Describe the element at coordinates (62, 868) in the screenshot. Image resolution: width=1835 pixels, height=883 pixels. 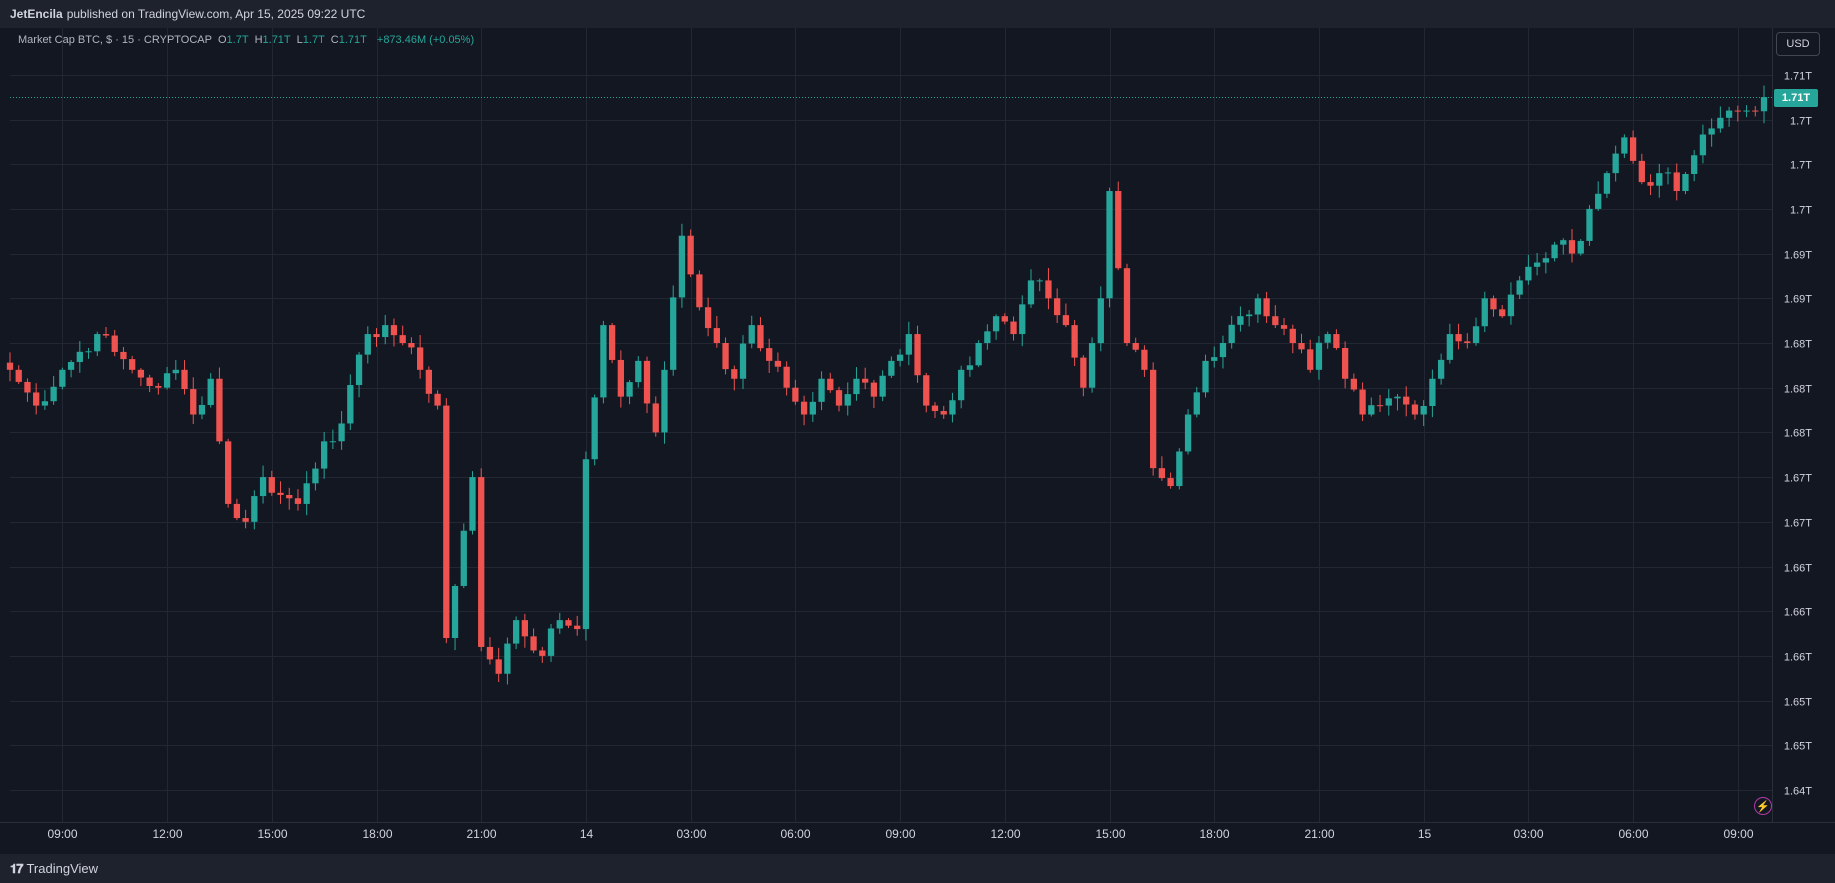
I see `brand-name: TradingView` at that location.